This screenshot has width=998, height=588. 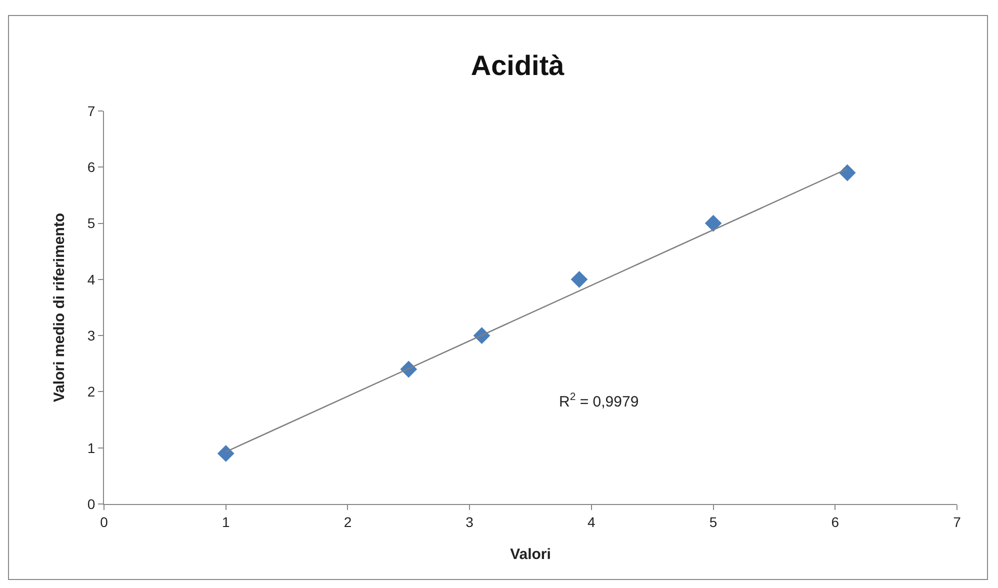 I want to click on y-tick-label: 6, so click(x=91, y=167).